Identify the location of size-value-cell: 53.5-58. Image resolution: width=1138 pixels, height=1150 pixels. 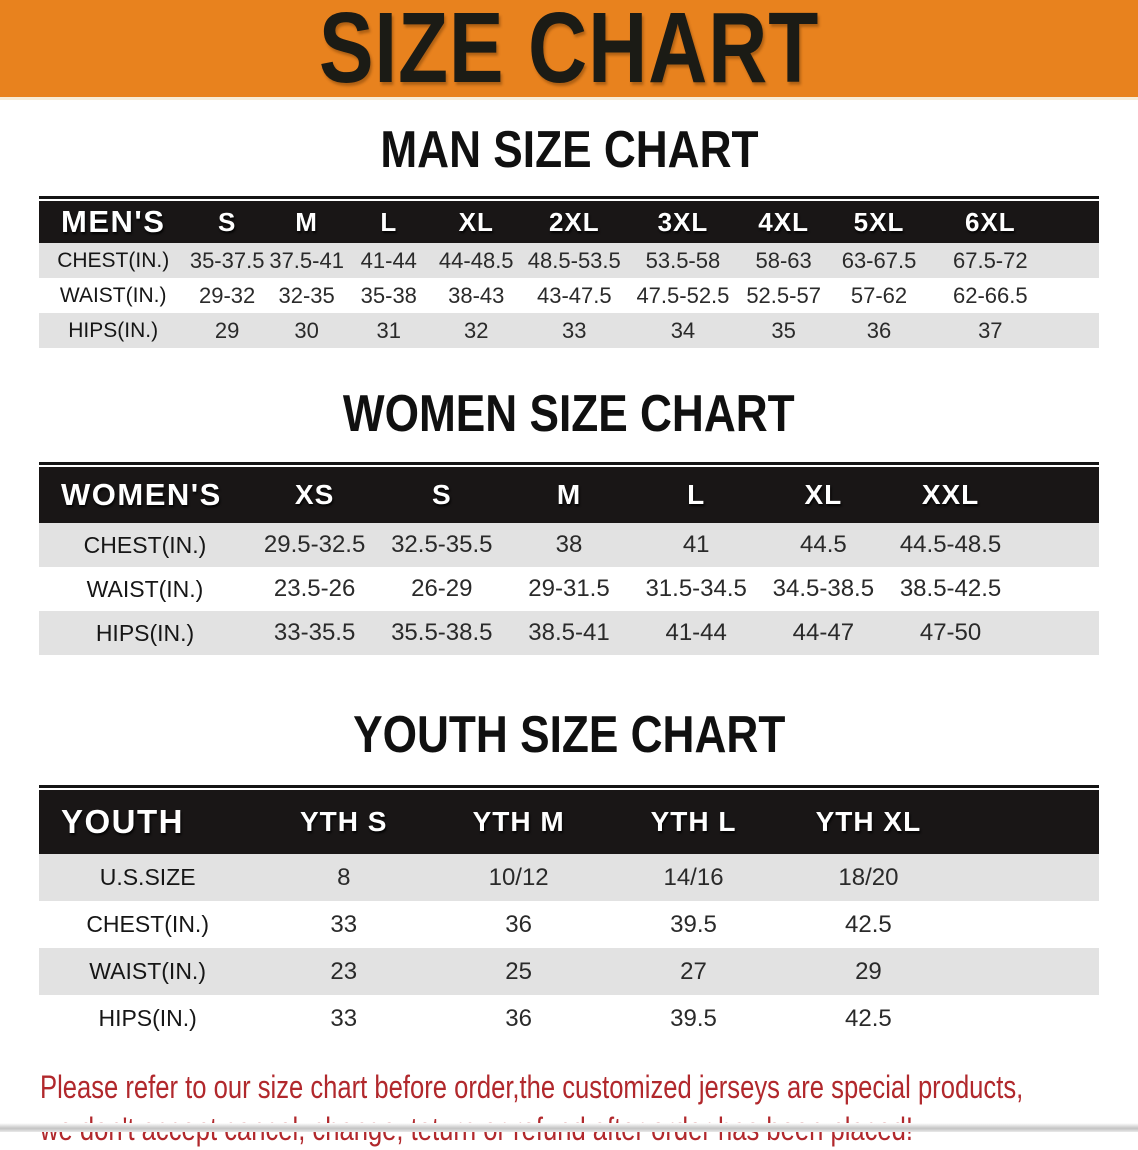
(683, 260).